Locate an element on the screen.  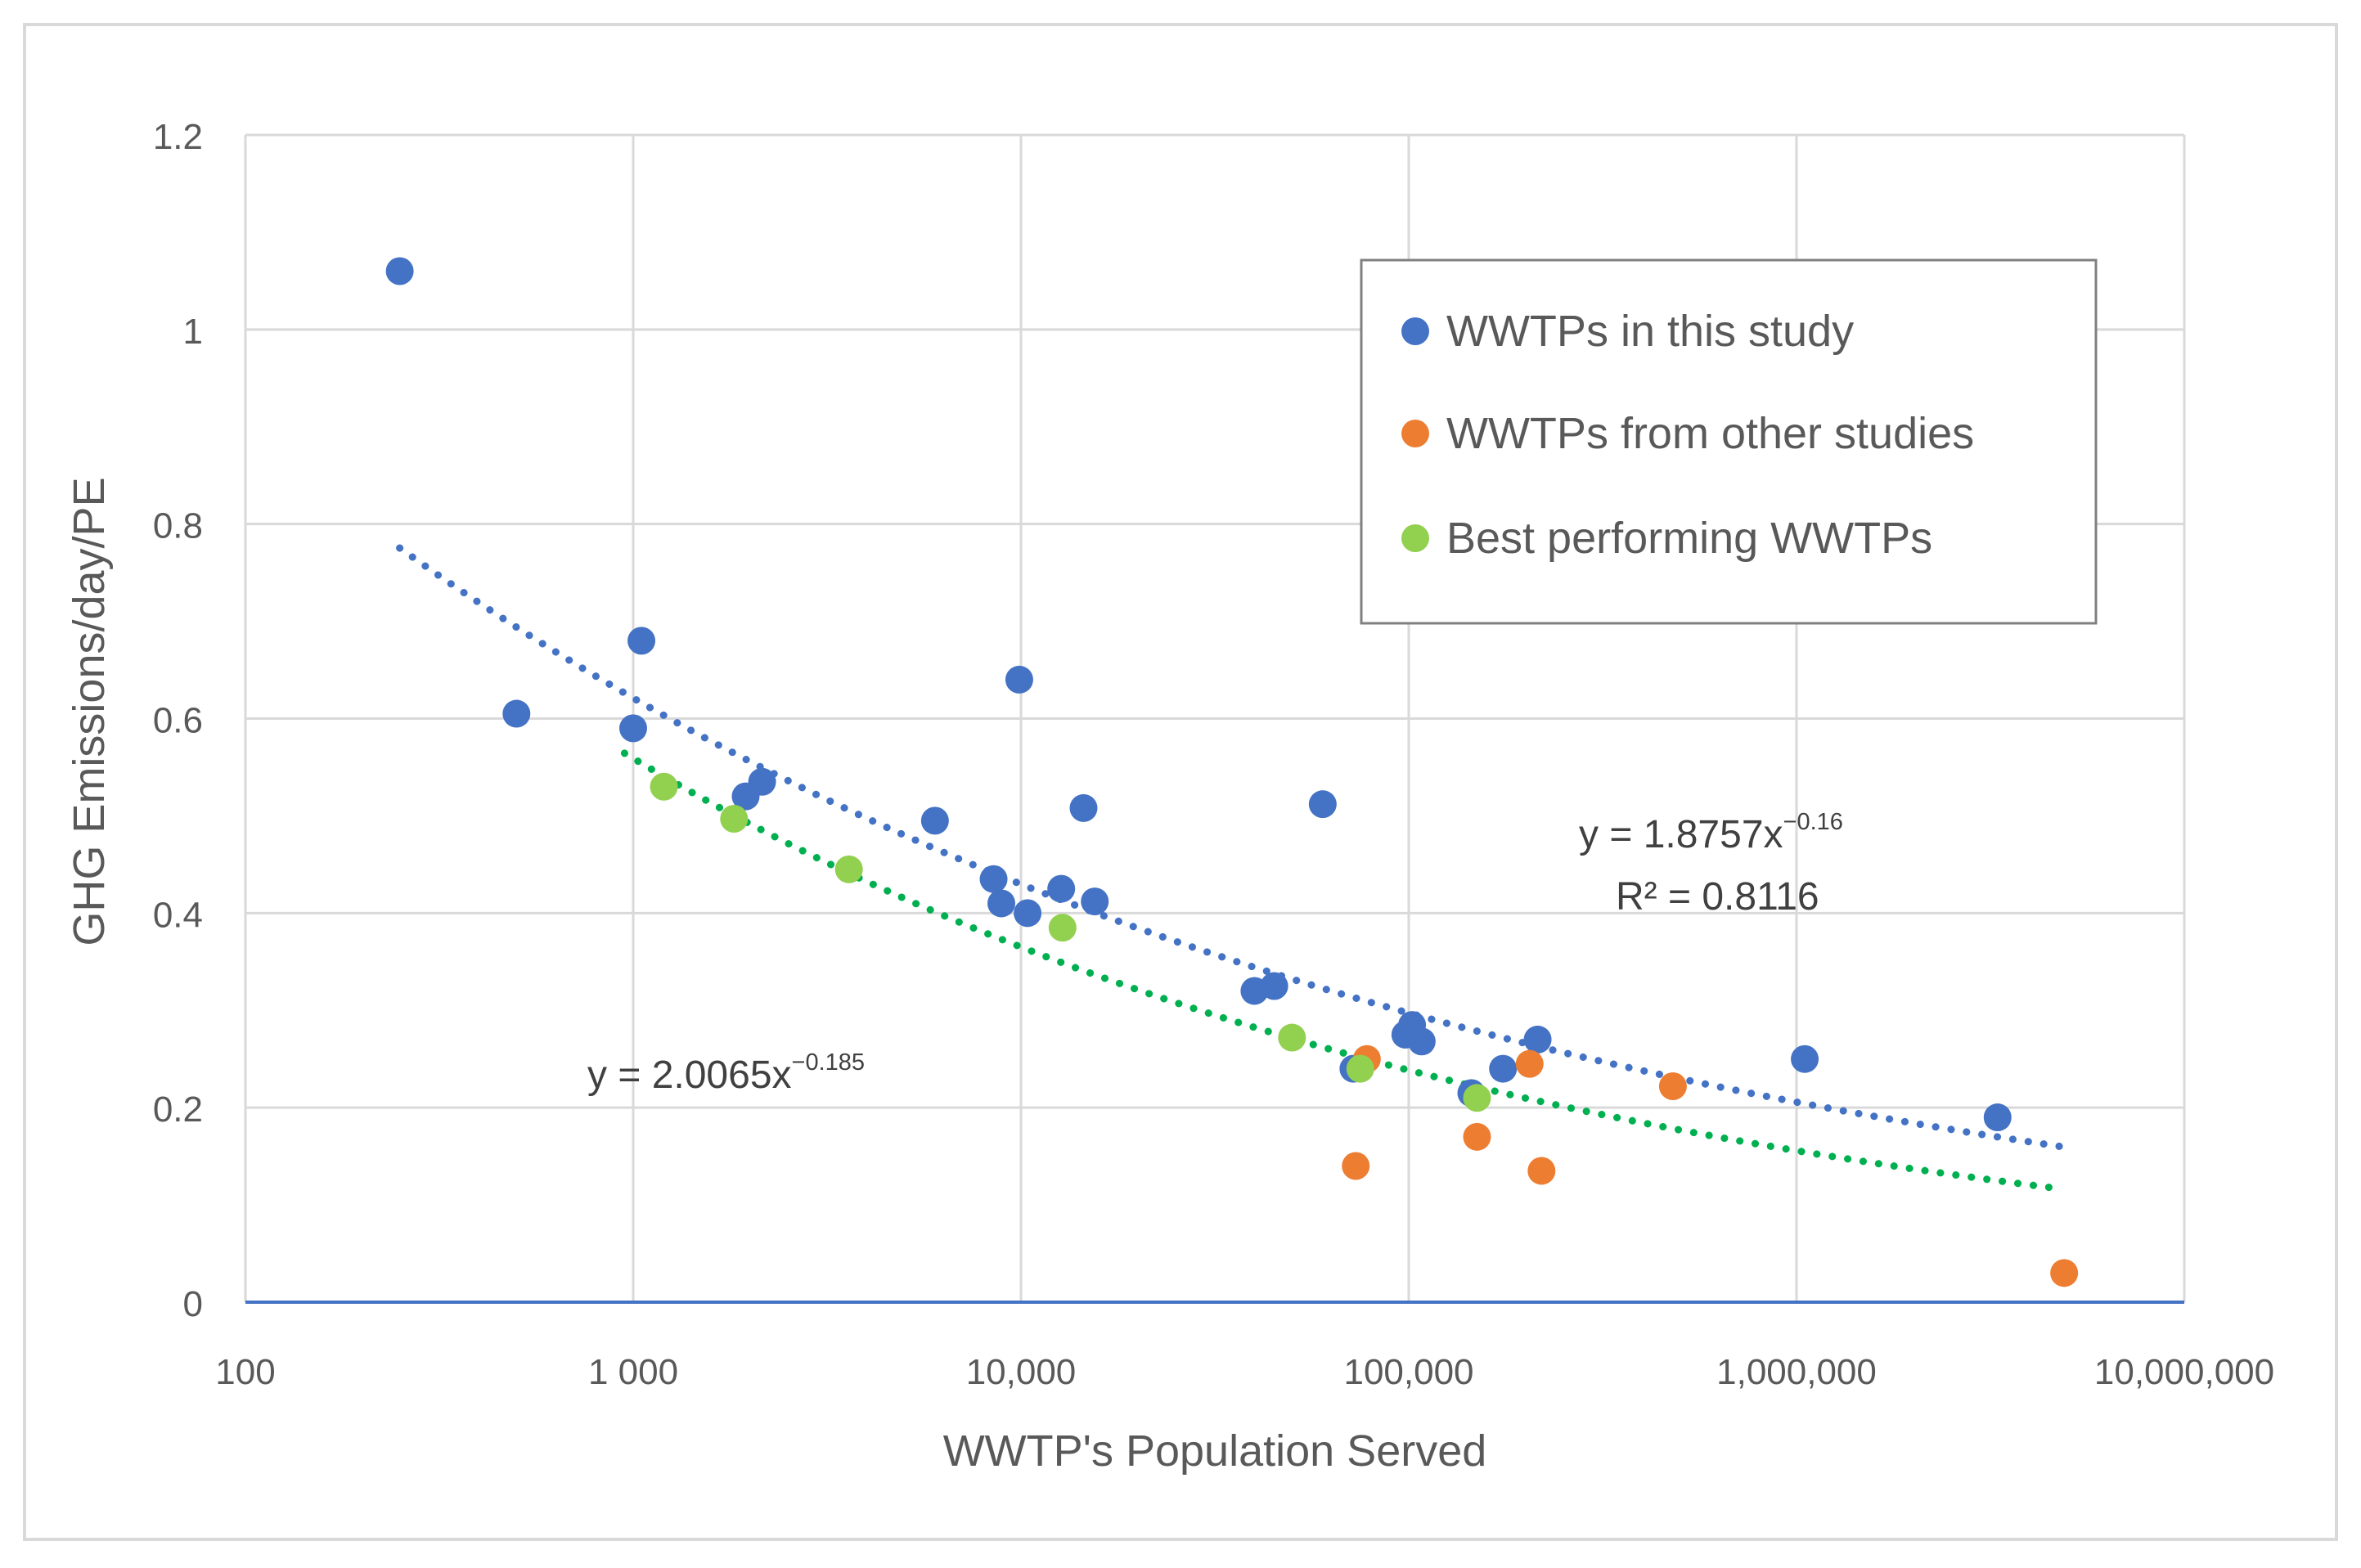
x-tick-label-1-000: 1 000 is located at coordinates (633, 1372).